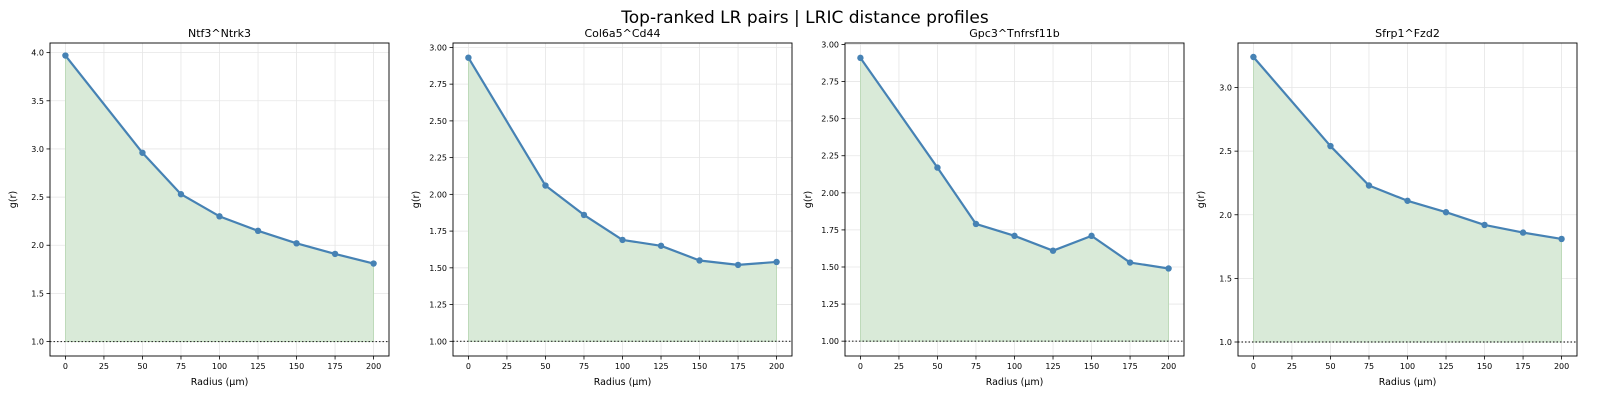  What do you see at coordinates (219, 33) in the screenshot?
I see `subplot-title: Ntf3^Ntrk3` at bounding box center [219, 33].